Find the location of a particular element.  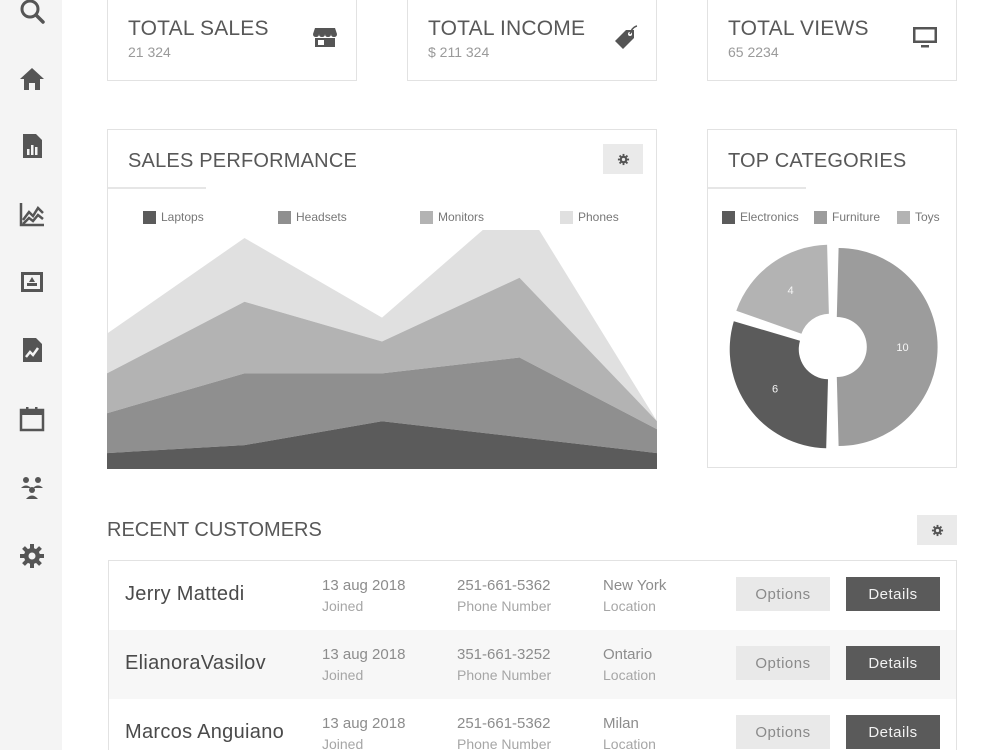

report-icon is located at coordinates (32, 146).